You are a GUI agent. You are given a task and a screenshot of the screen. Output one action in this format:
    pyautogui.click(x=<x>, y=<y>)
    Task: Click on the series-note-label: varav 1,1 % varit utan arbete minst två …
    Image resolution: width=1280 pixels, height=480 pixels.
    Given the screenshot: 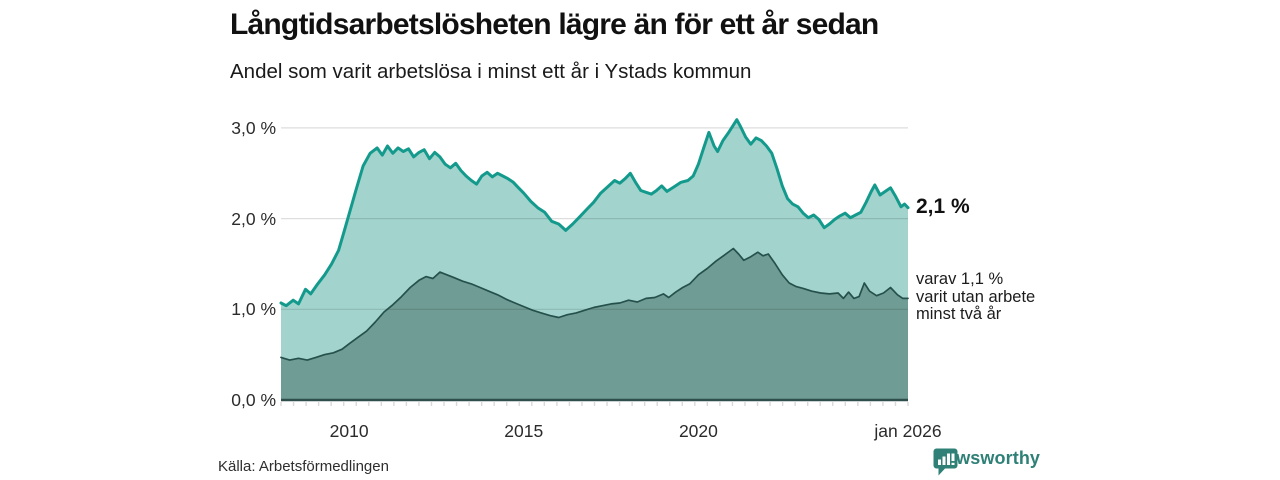 What is the action you would take?
    pyautogui.click(x=976, y=296)
    